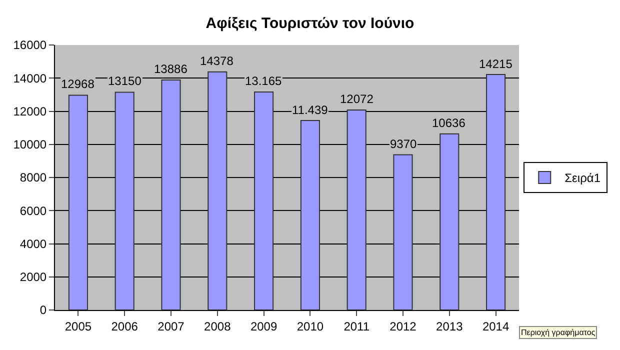  What do you see at coordinates (217, 61) in the screenshot?
I see `data-label: 14378` at bounding box center [217, 61].